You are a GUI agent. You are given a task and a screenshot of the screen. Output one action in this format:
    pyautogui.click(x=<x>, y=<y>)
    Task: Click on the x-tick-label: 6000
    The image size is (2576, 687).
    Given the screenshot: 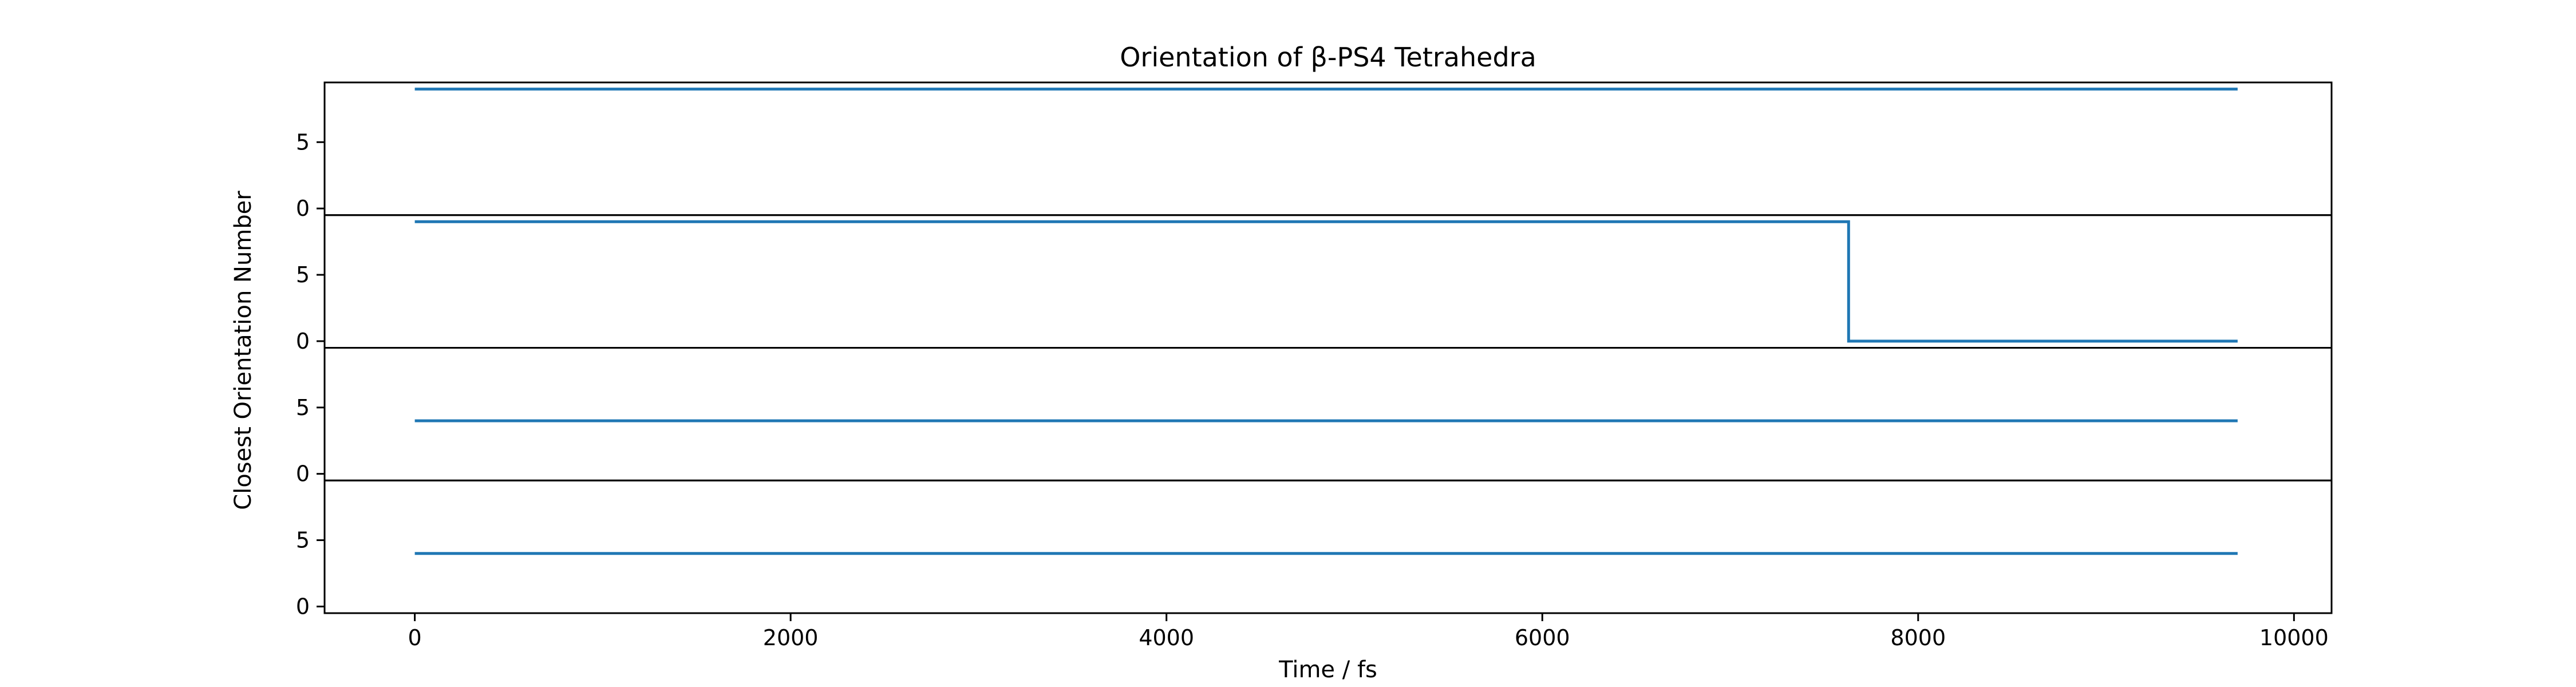 What is the action you would take?
    pyautogui.click(x=1542, y=638)
    